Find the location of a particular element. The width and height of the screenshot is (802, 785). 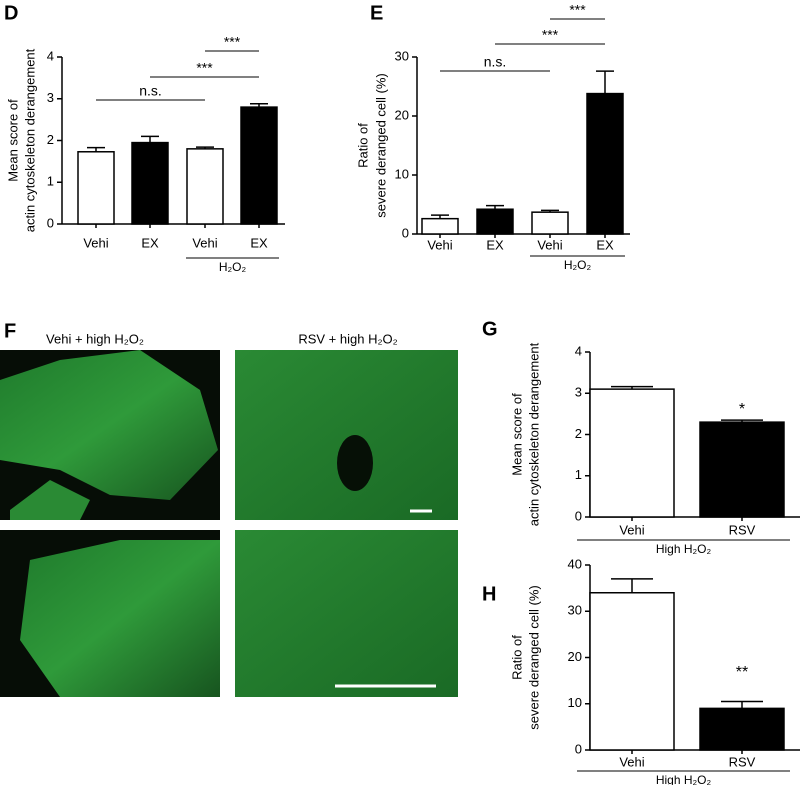

significance-label: ** is located at coordinates (742, 672).